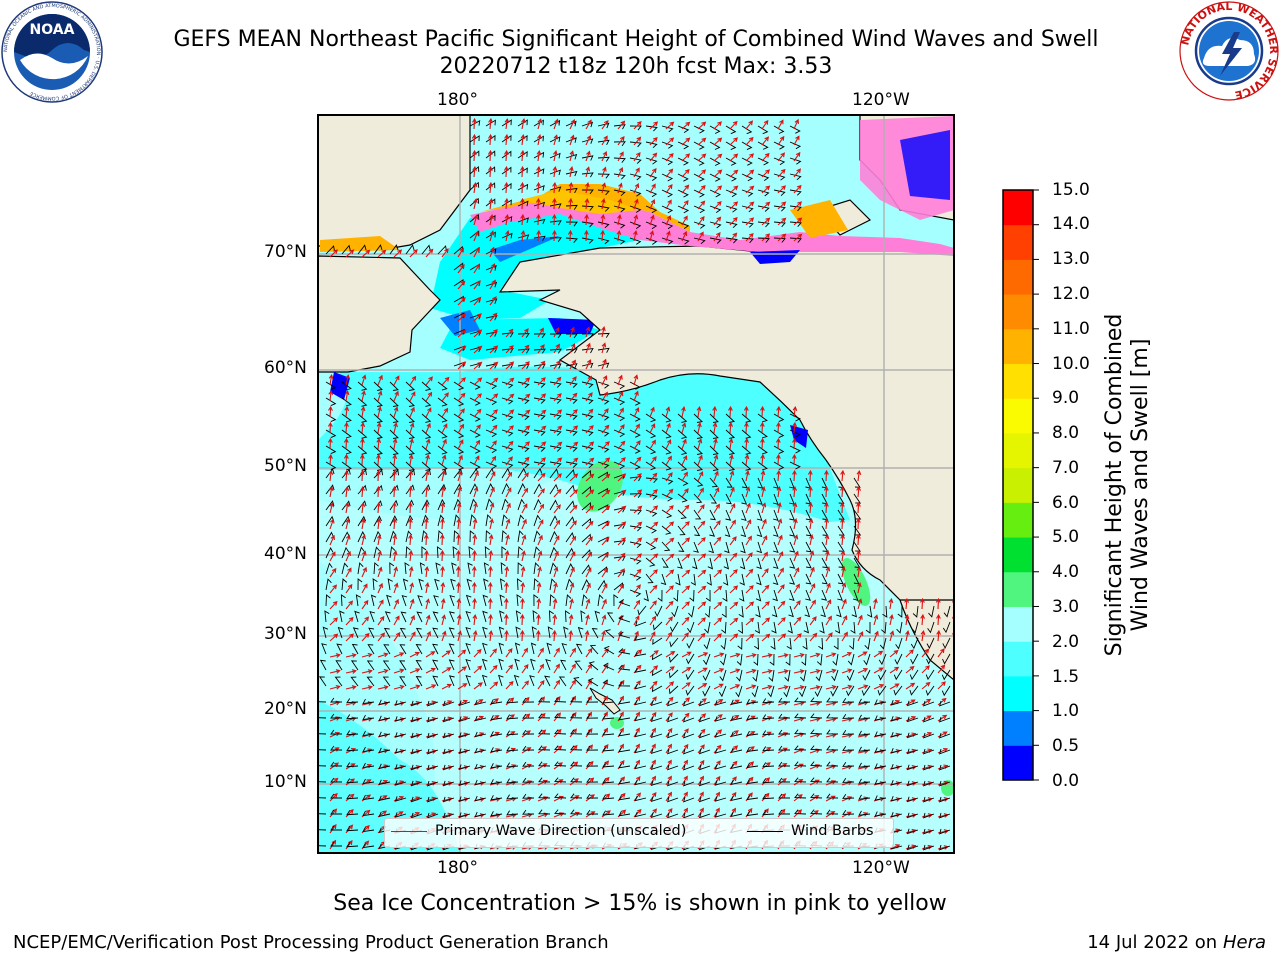  Describe the element at coordinates (1071, 259) in the screenshot. I see `cbar-tick-13: 13.0` at that location.